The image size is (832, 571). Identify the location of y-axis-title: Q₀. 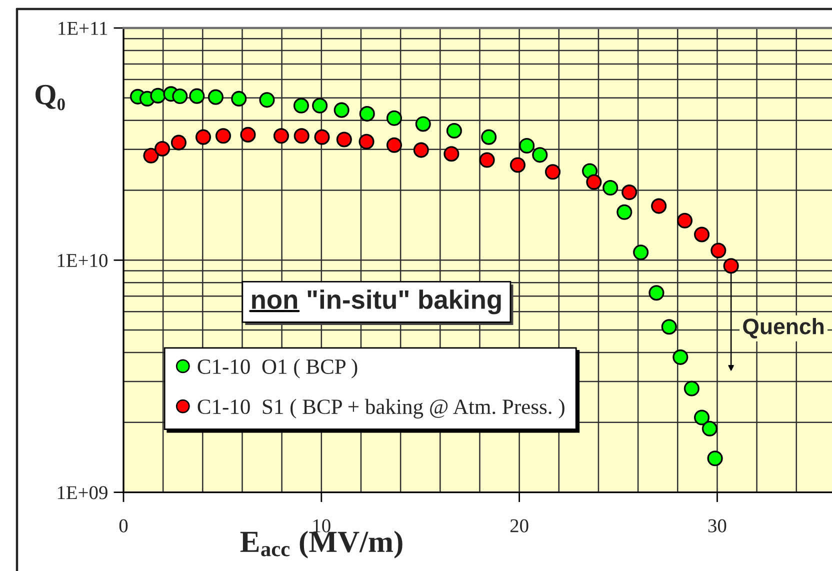
(50, 97).